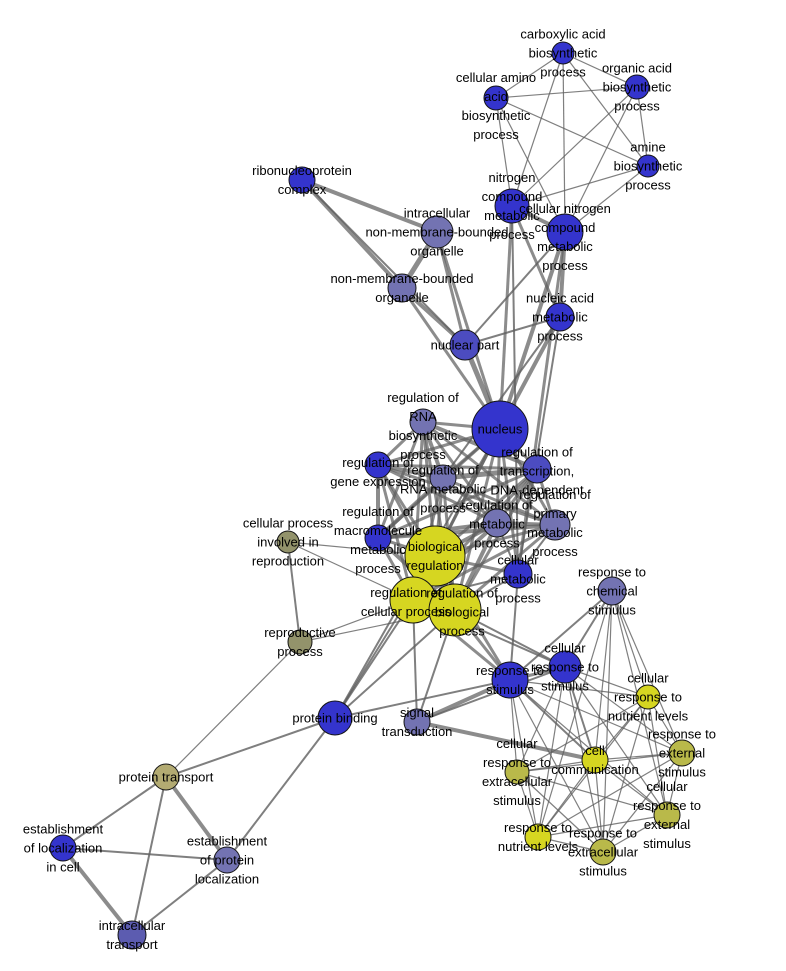  I want to click on graph-node-label-rpm: regulation of primary metabolic process, so click(555, 523).